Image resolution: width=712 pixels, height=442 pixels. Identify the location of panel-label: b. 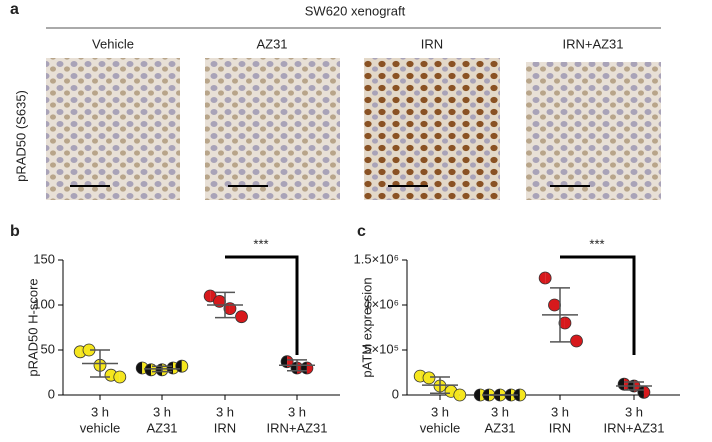
(15, 231).